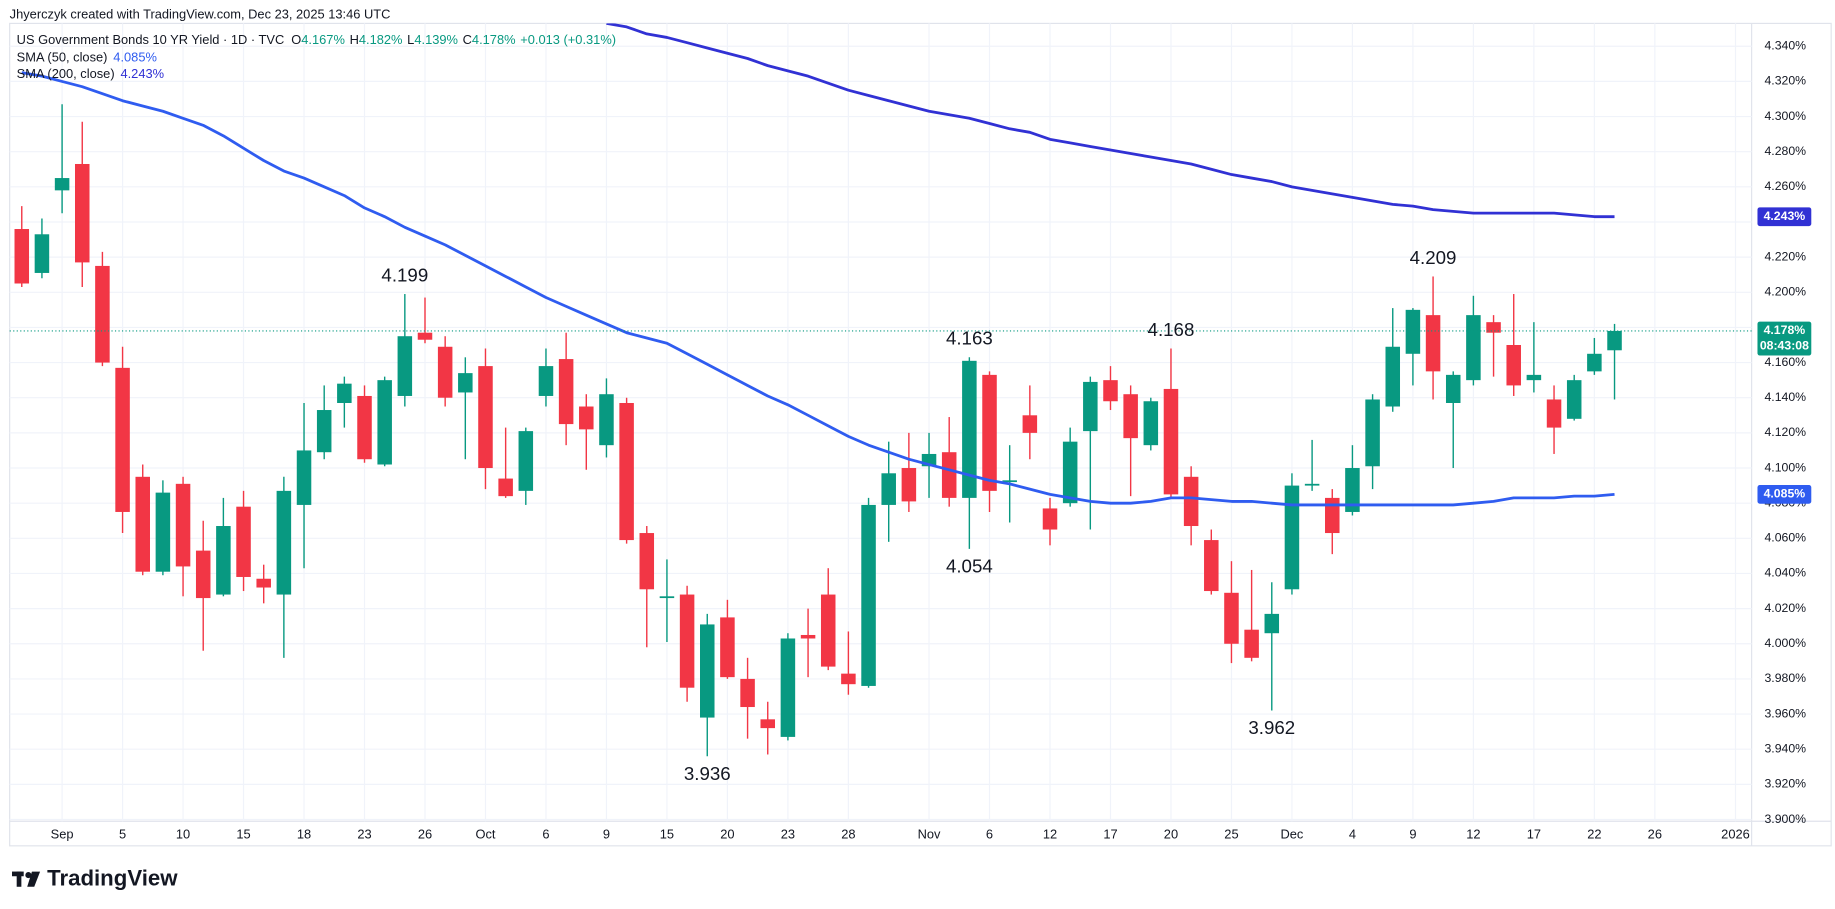  I want to click on x-tick-label: 17, so click(1110, 834).